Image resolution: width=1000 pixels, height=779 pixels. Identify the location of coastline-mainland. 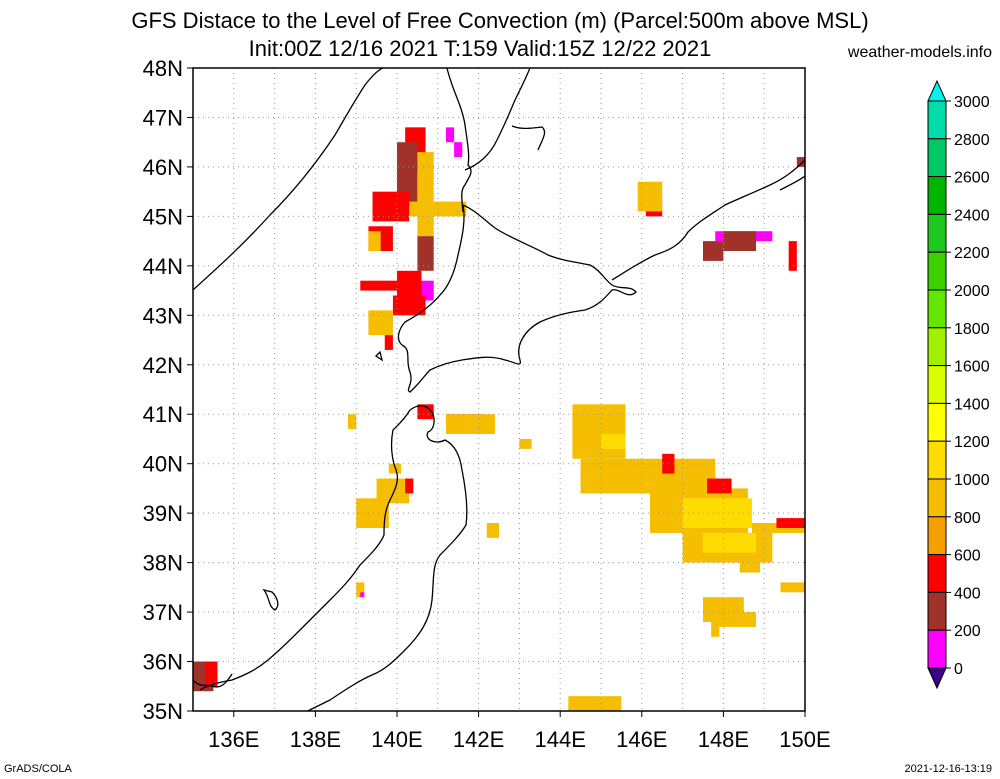
(288, 179).